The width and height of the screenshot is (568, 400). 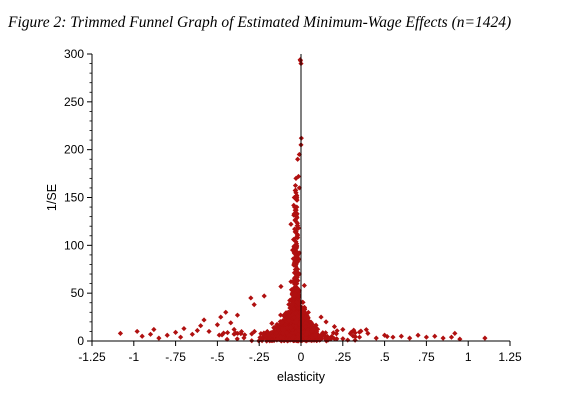 I want to click on y-tick-label: 300, so click(x=74, y=54).